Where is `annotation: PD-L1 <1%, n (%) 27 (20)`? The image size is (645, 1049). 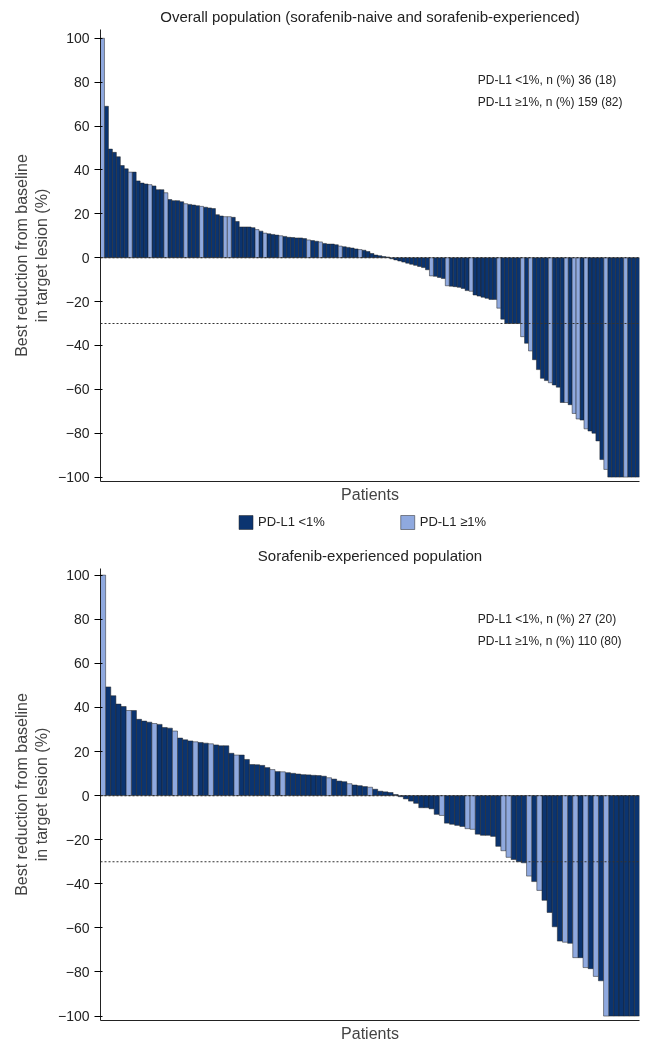
annotation: PD-L1 <1%, n (%) 27 (20) is located at coordinates (547, 618).